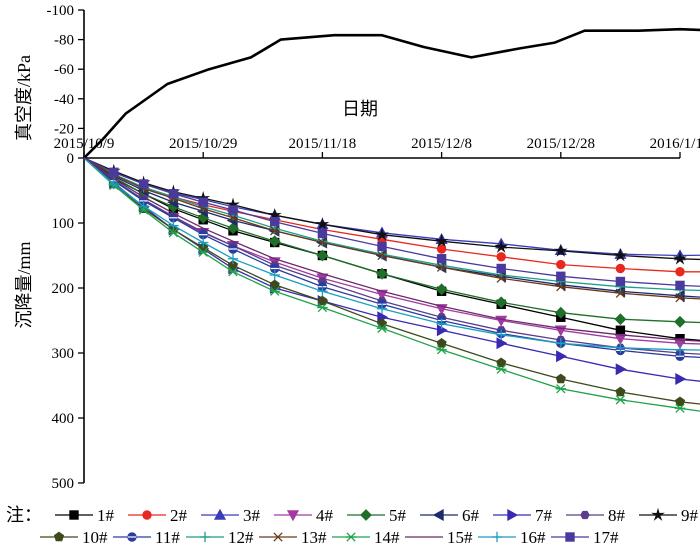 The height and width of the screenshot is (549, 700). Describe the element at coordinates (471, 515) in the screenshot. I see `legend-label: 6#` at that location.